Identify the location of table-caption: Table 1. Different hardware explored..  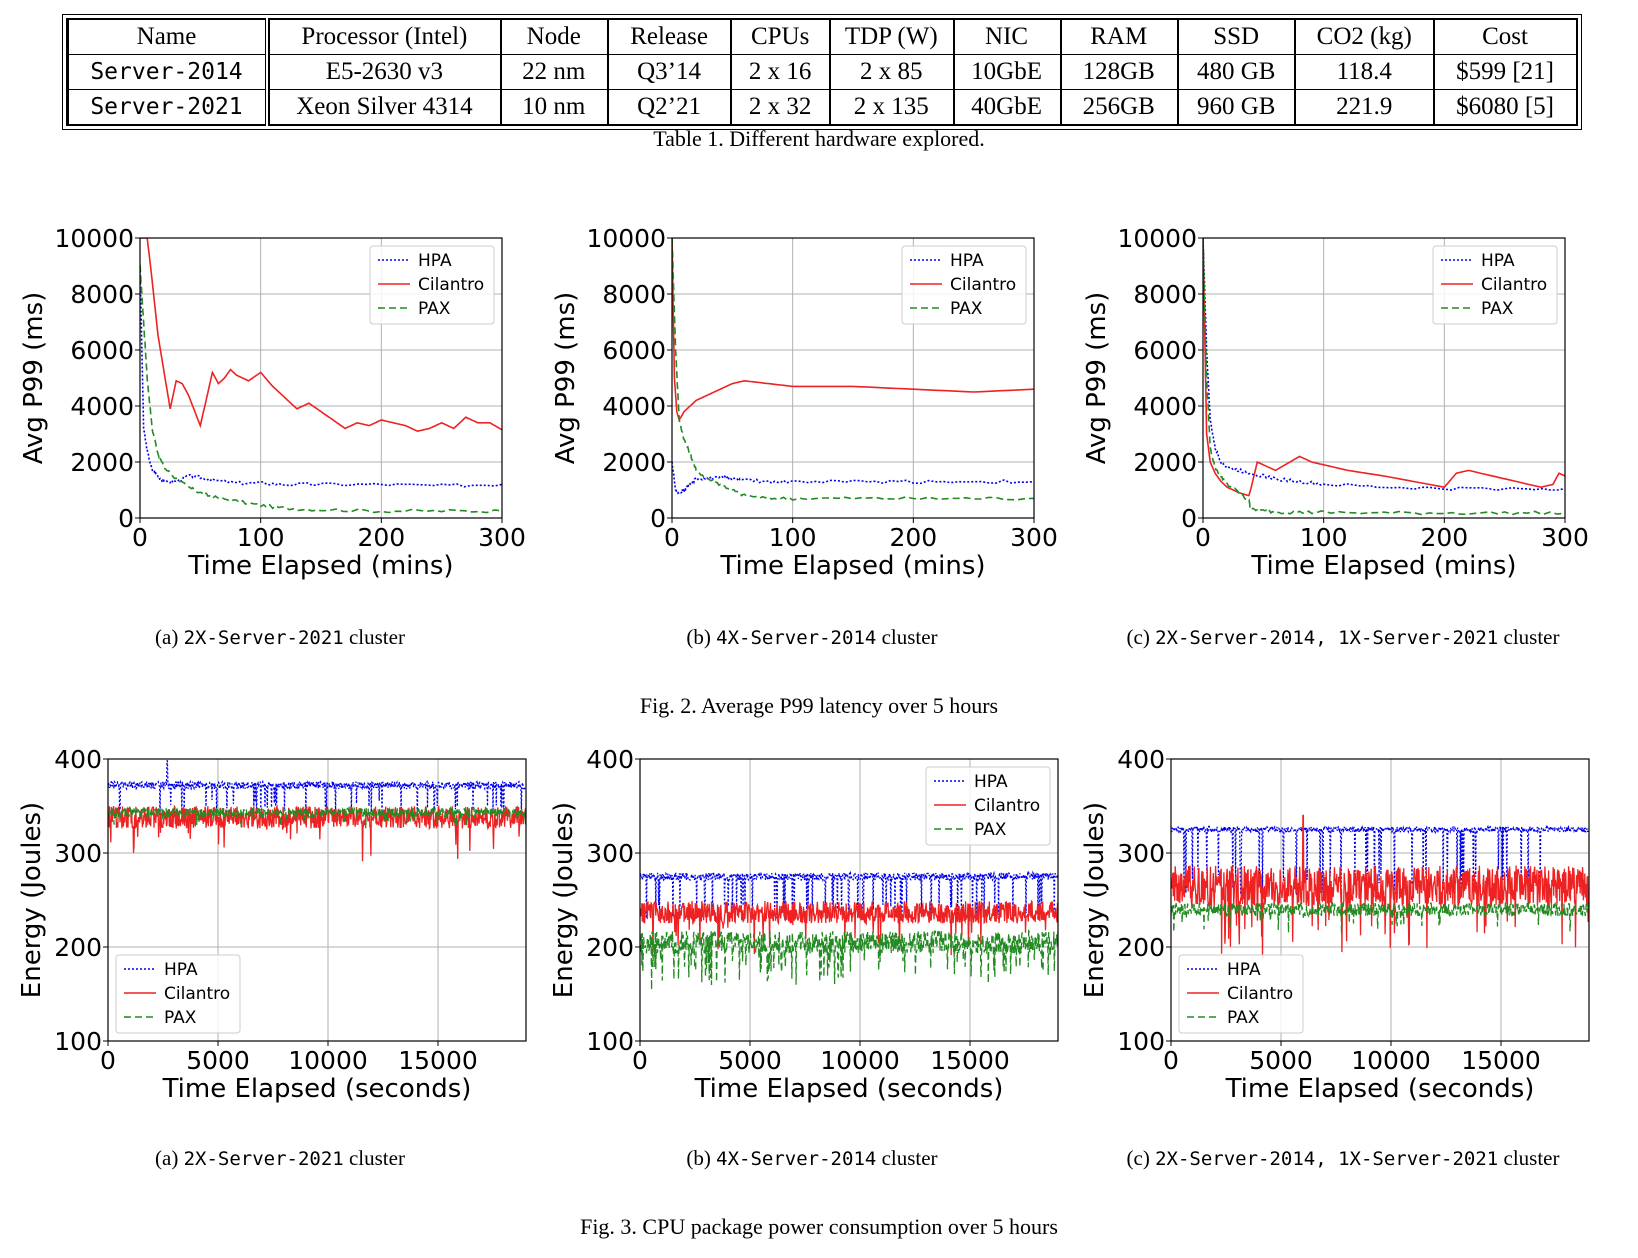
(819, 138).